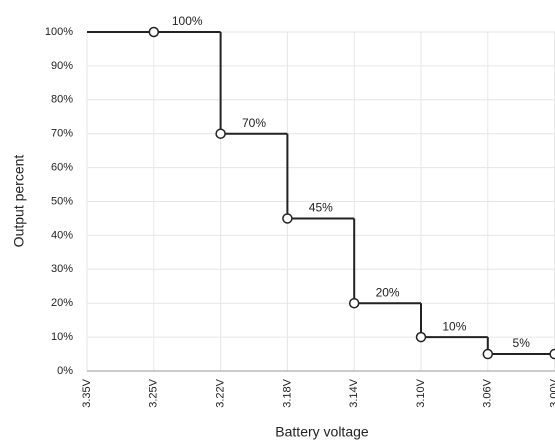 The width and height of the screenshot is (555, 443). I want to click on x-tick-label: 3.25V, so click(154, 392).